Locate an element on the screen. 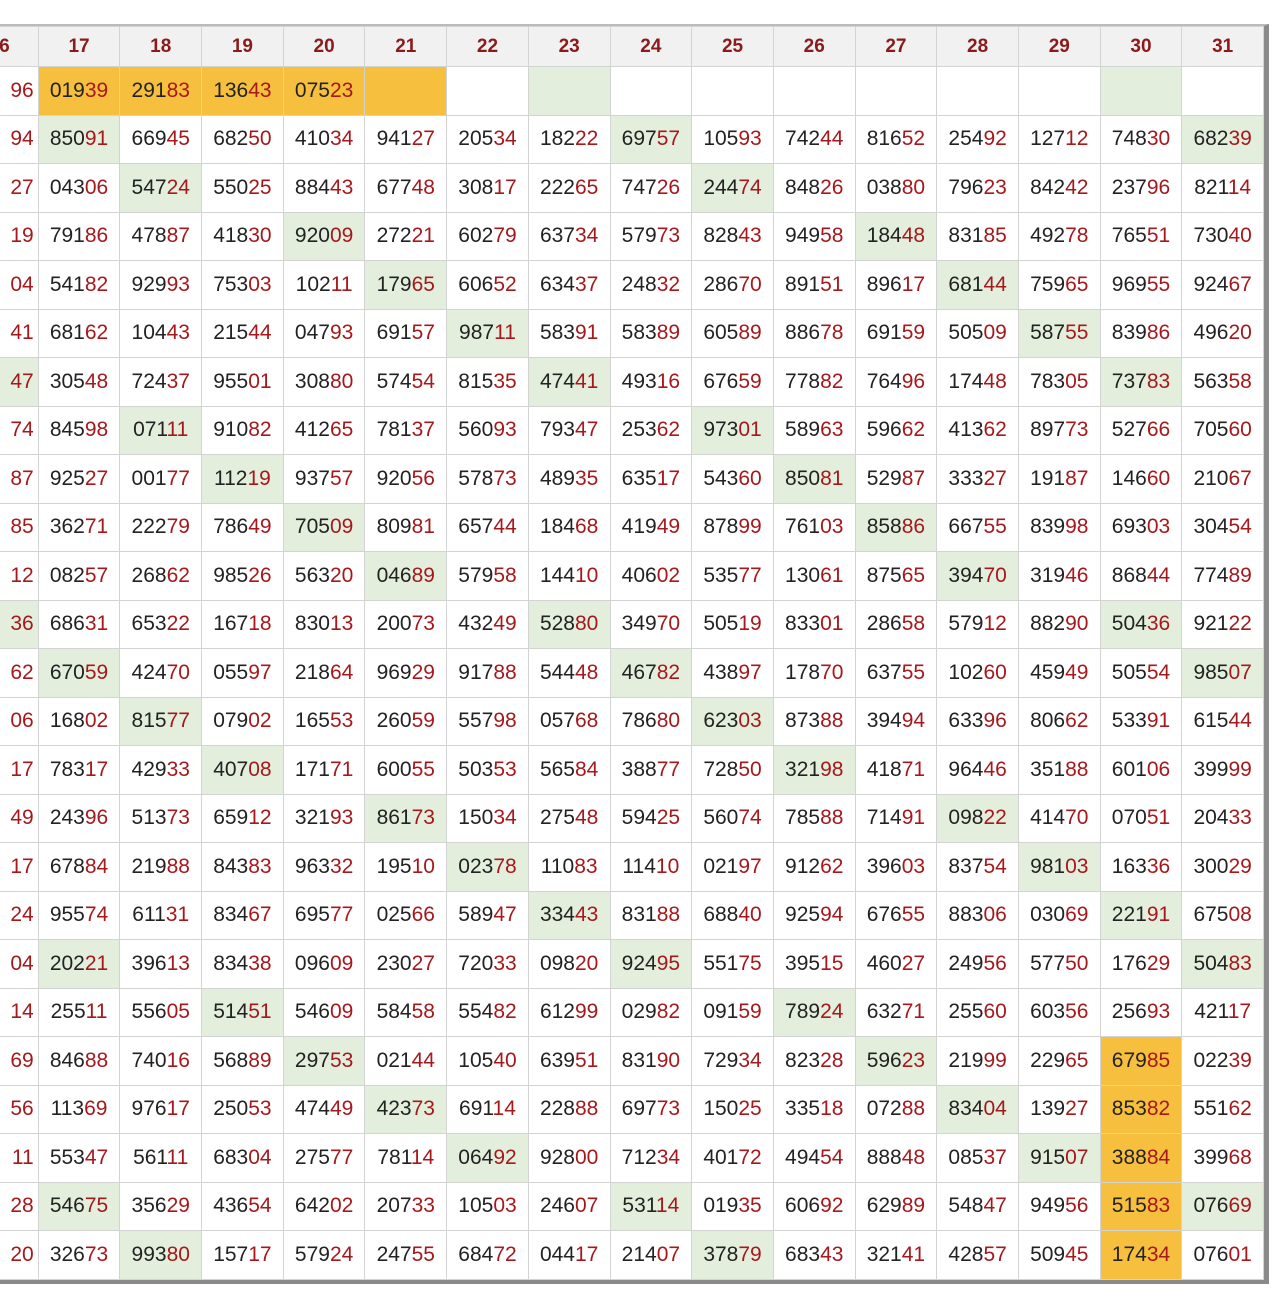 The height and width of the screenshot is (1304, 1284). number-cell: 63517 is located at coordinates (651, 479).